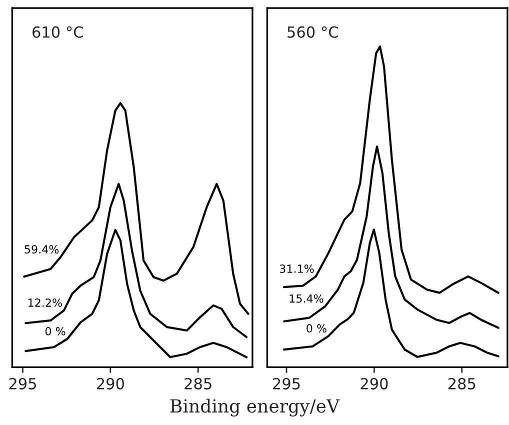  What do you see at coordinates (57, 32) in the screenshot?
I see `chart-title: 610 °C` at bounding box center [57, 32].